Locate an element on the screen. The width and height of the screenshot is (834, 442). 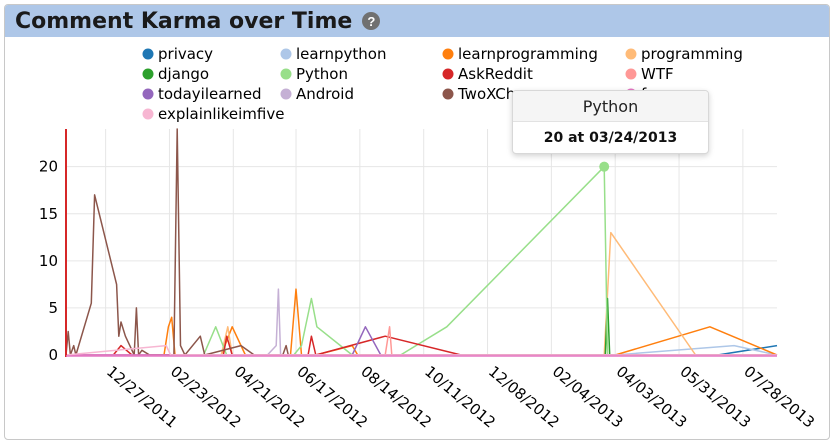
widget-title: Comment Karma over Time is located at coordinates (184, 21).